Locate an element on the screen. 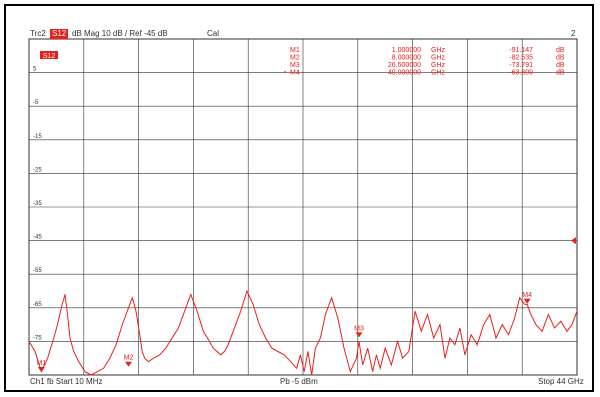  y-tick-label: -55 is located at coordinates (37, 271).